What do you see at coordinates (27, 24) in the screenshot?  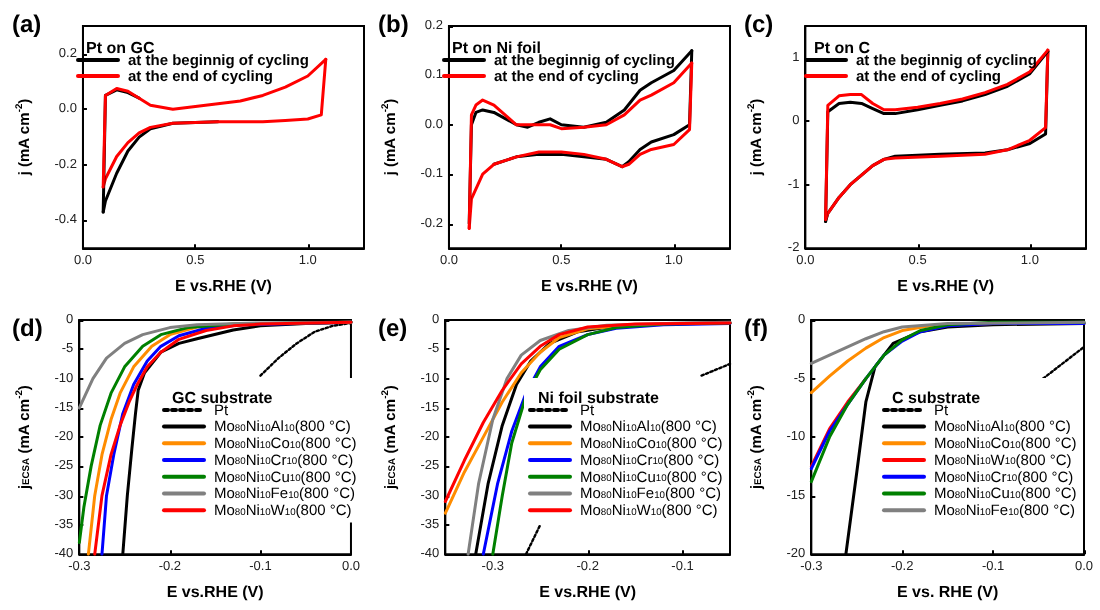 I see `chart-title: (a)` at bounding box center [27, 24].